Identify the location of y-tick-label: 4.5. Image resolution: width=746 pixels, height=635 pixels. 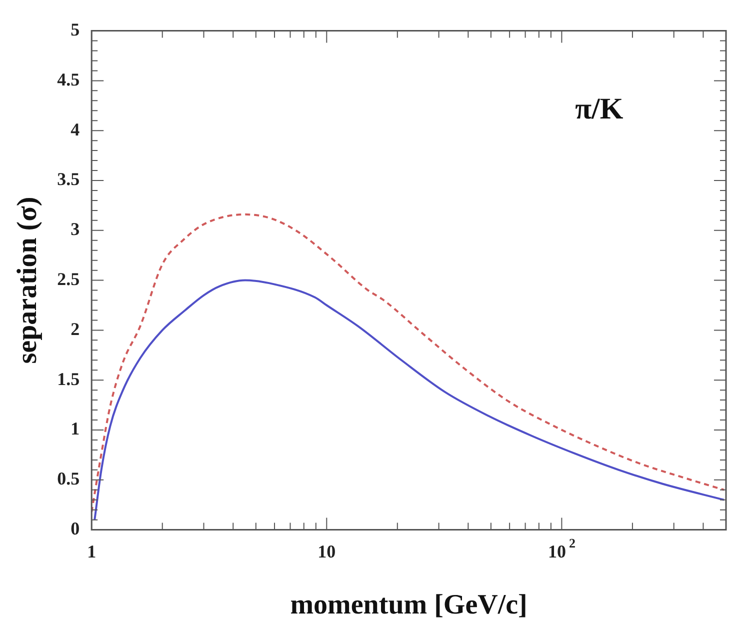
(68, 79).